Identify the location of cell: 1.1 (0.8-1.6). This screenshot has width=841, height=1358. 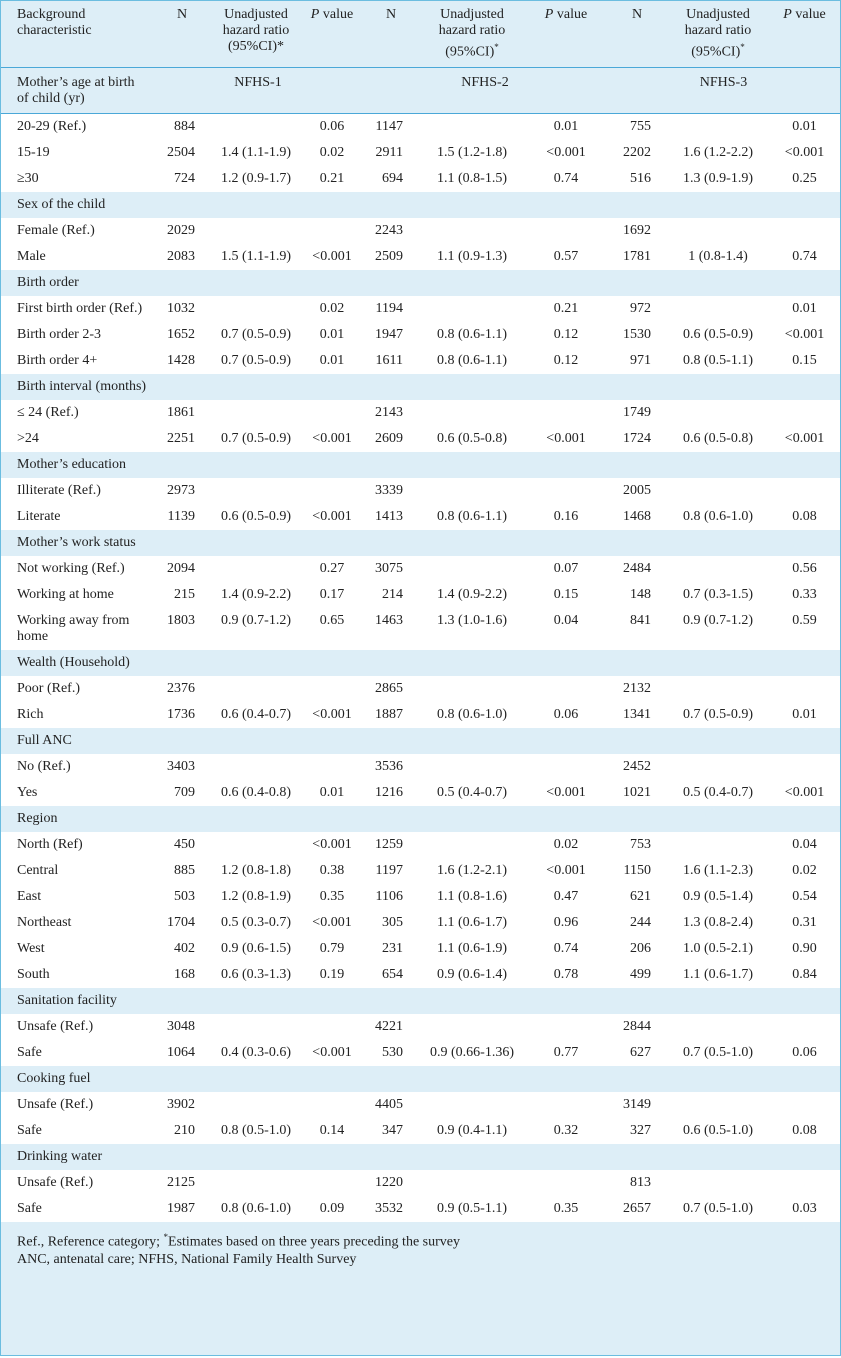
(472, 896).